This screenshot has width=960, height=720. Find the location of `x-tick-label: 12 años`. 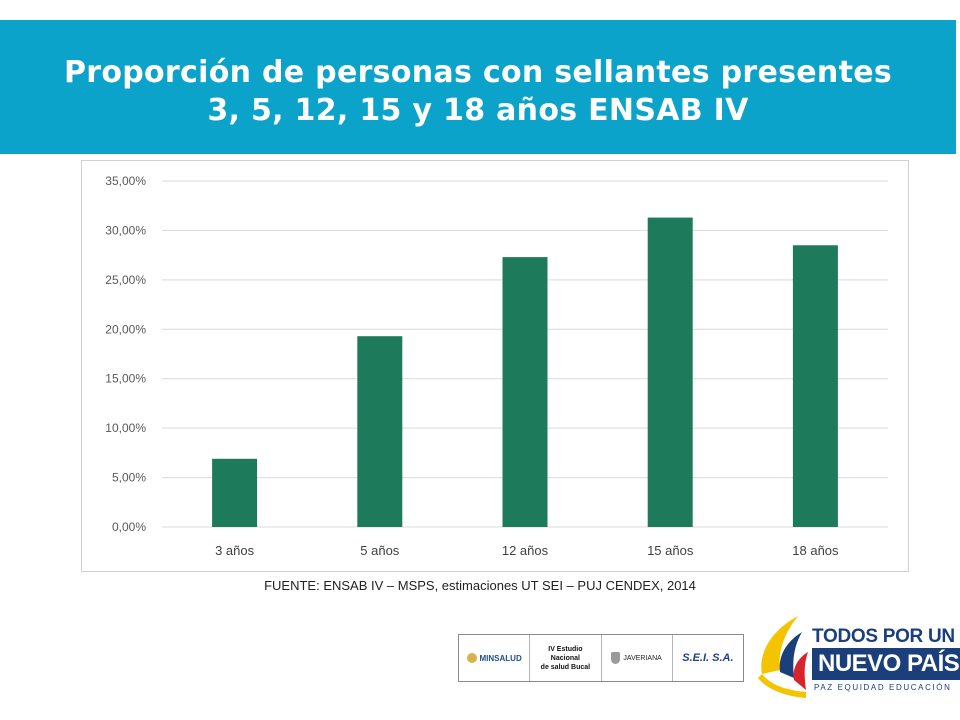

x-tick-label: 12 años is located at coordinates (525, 550).